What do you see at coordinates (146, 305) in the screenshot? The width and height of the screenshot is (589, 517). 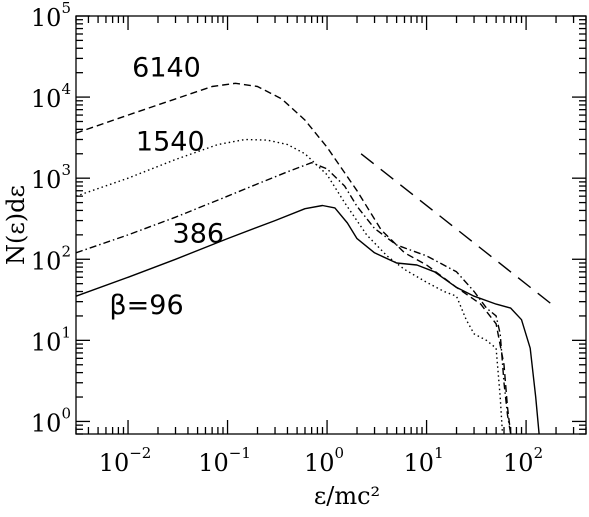 I see `series-label: β=96` at bounding box center [146, 305].